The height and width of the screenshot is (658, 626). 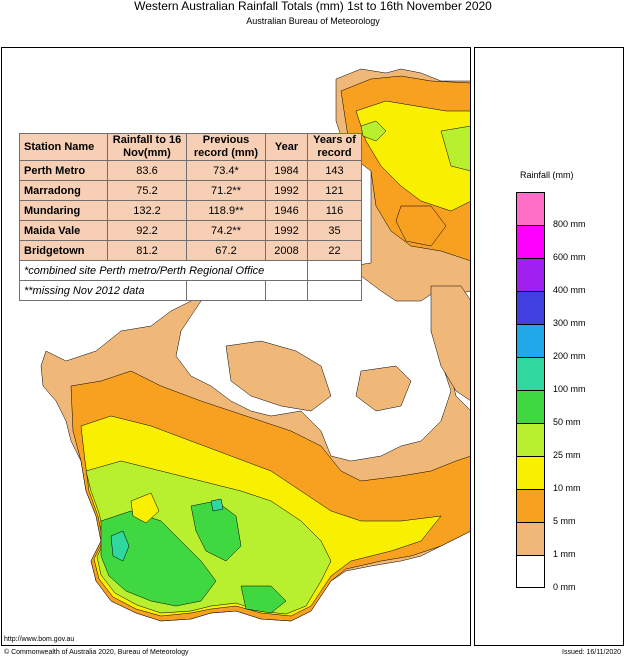 What do you see at coordinates (286, 250) in the screenshot?
I see `record-year: 2008` at bounding box center [286, 250].